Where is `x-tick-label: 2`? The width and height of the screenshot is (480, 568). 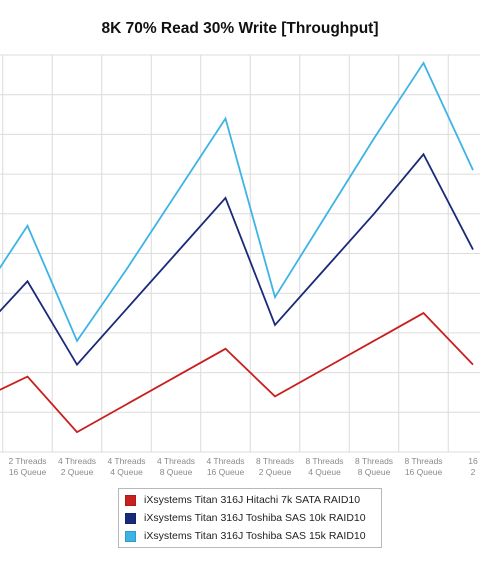 x-tick-label: 2 is located at coordinates (473, 472).